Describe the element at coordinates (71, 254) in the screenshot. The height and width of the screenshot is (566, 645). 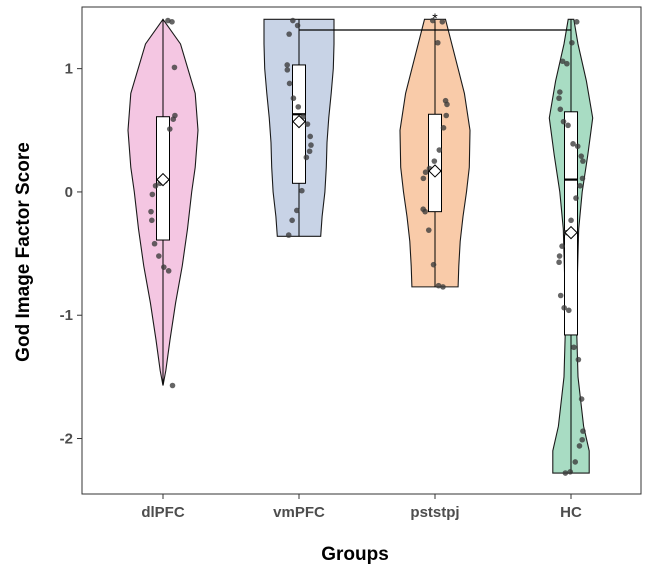
I see `y-axis: 1 0 -1 -2` at that location.